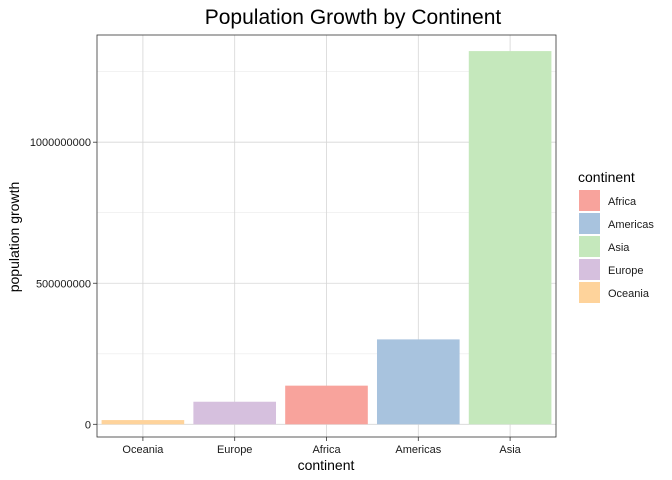 The height and width of the screenshot is (480, 672). I want to click on y-axis-title: population growth, so click(14, 237).